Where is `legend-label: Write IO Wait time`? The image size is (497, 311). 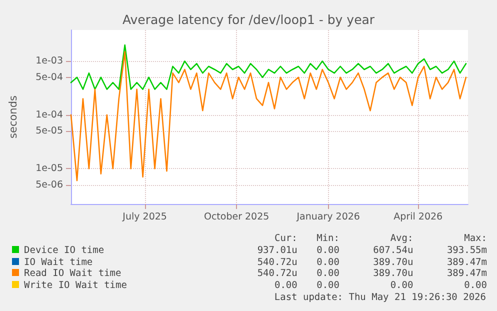 legend-label: Write IO Wait time is located at coordinates (75, 286).